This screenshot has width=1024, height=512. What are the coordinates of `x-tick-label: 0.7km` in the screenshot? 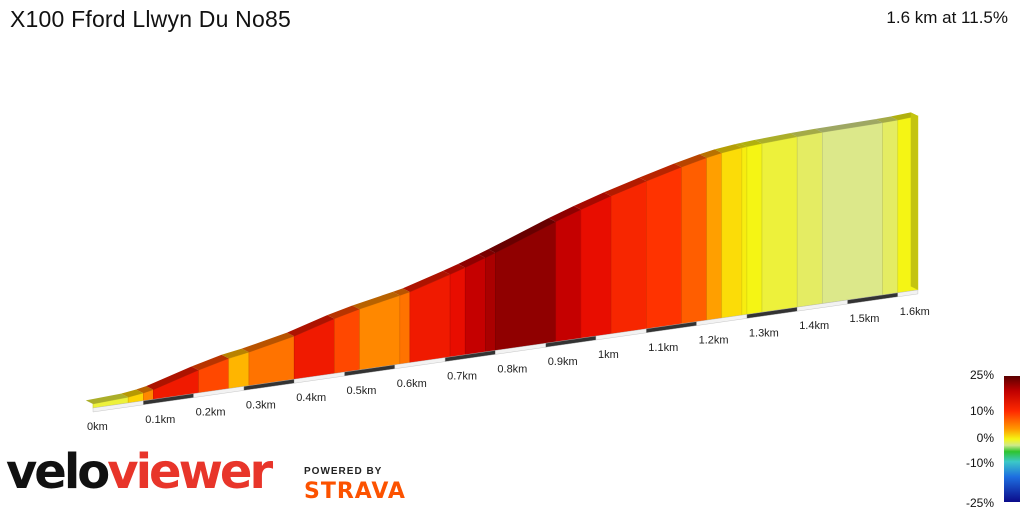 It's located at (462, 377).